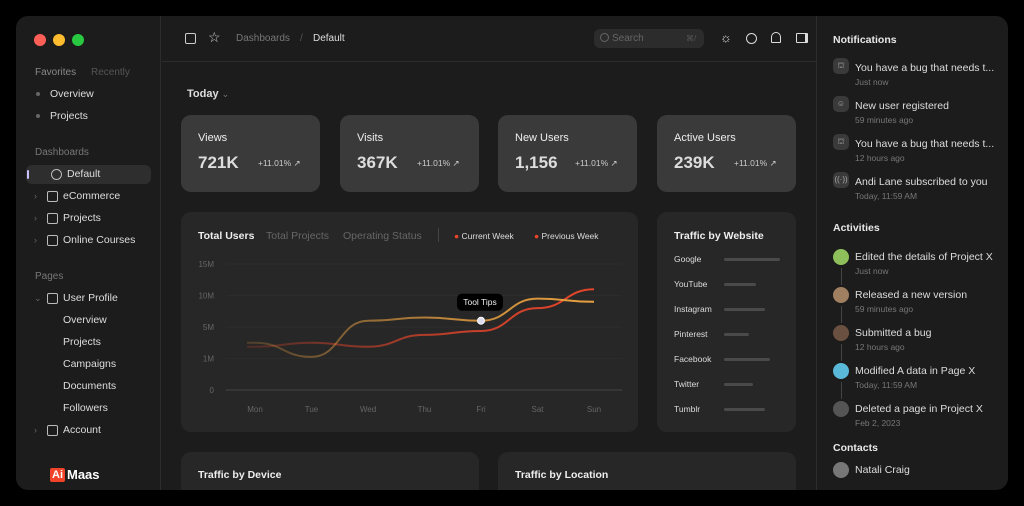 The image size is (1024, 506). I want to click on breadcrumb-dashboards: Dashboards, so click(263, 38).